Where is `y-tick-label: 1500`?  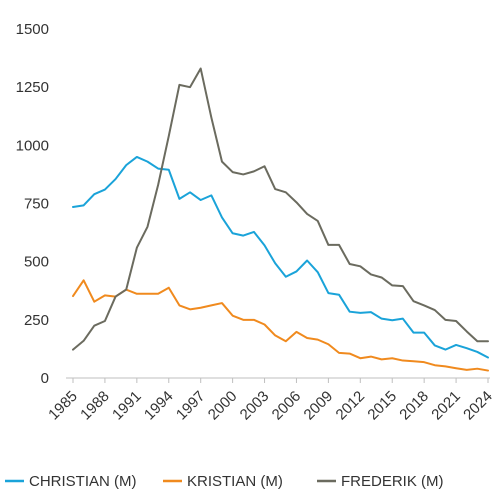
y-tick-label: 1500 is located at coordinates (32, 29).